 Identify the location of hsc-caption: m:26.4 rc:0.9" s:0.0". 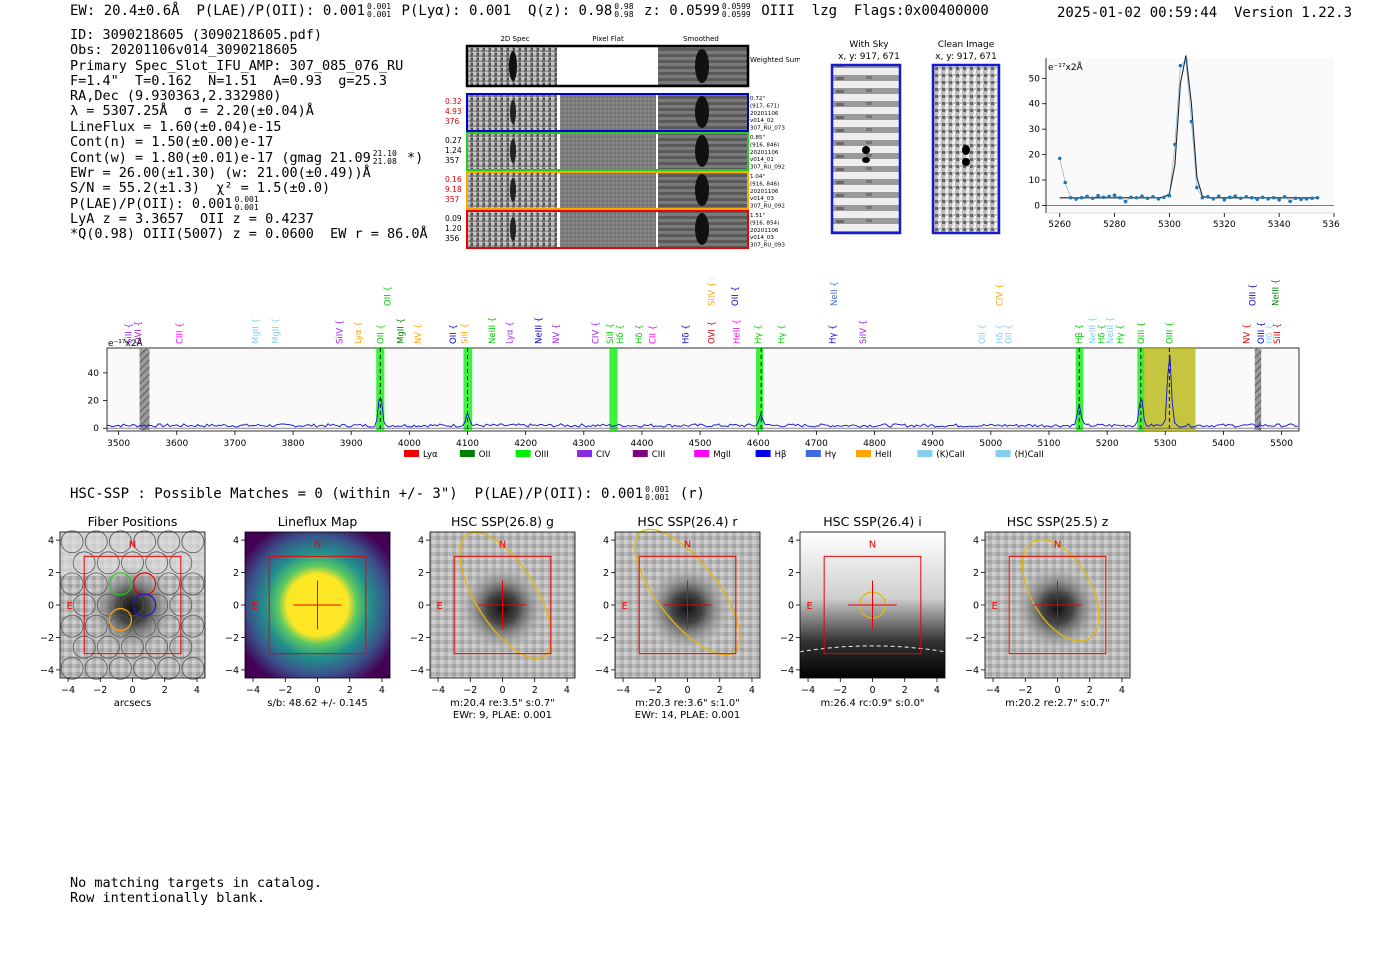
(872, 703).